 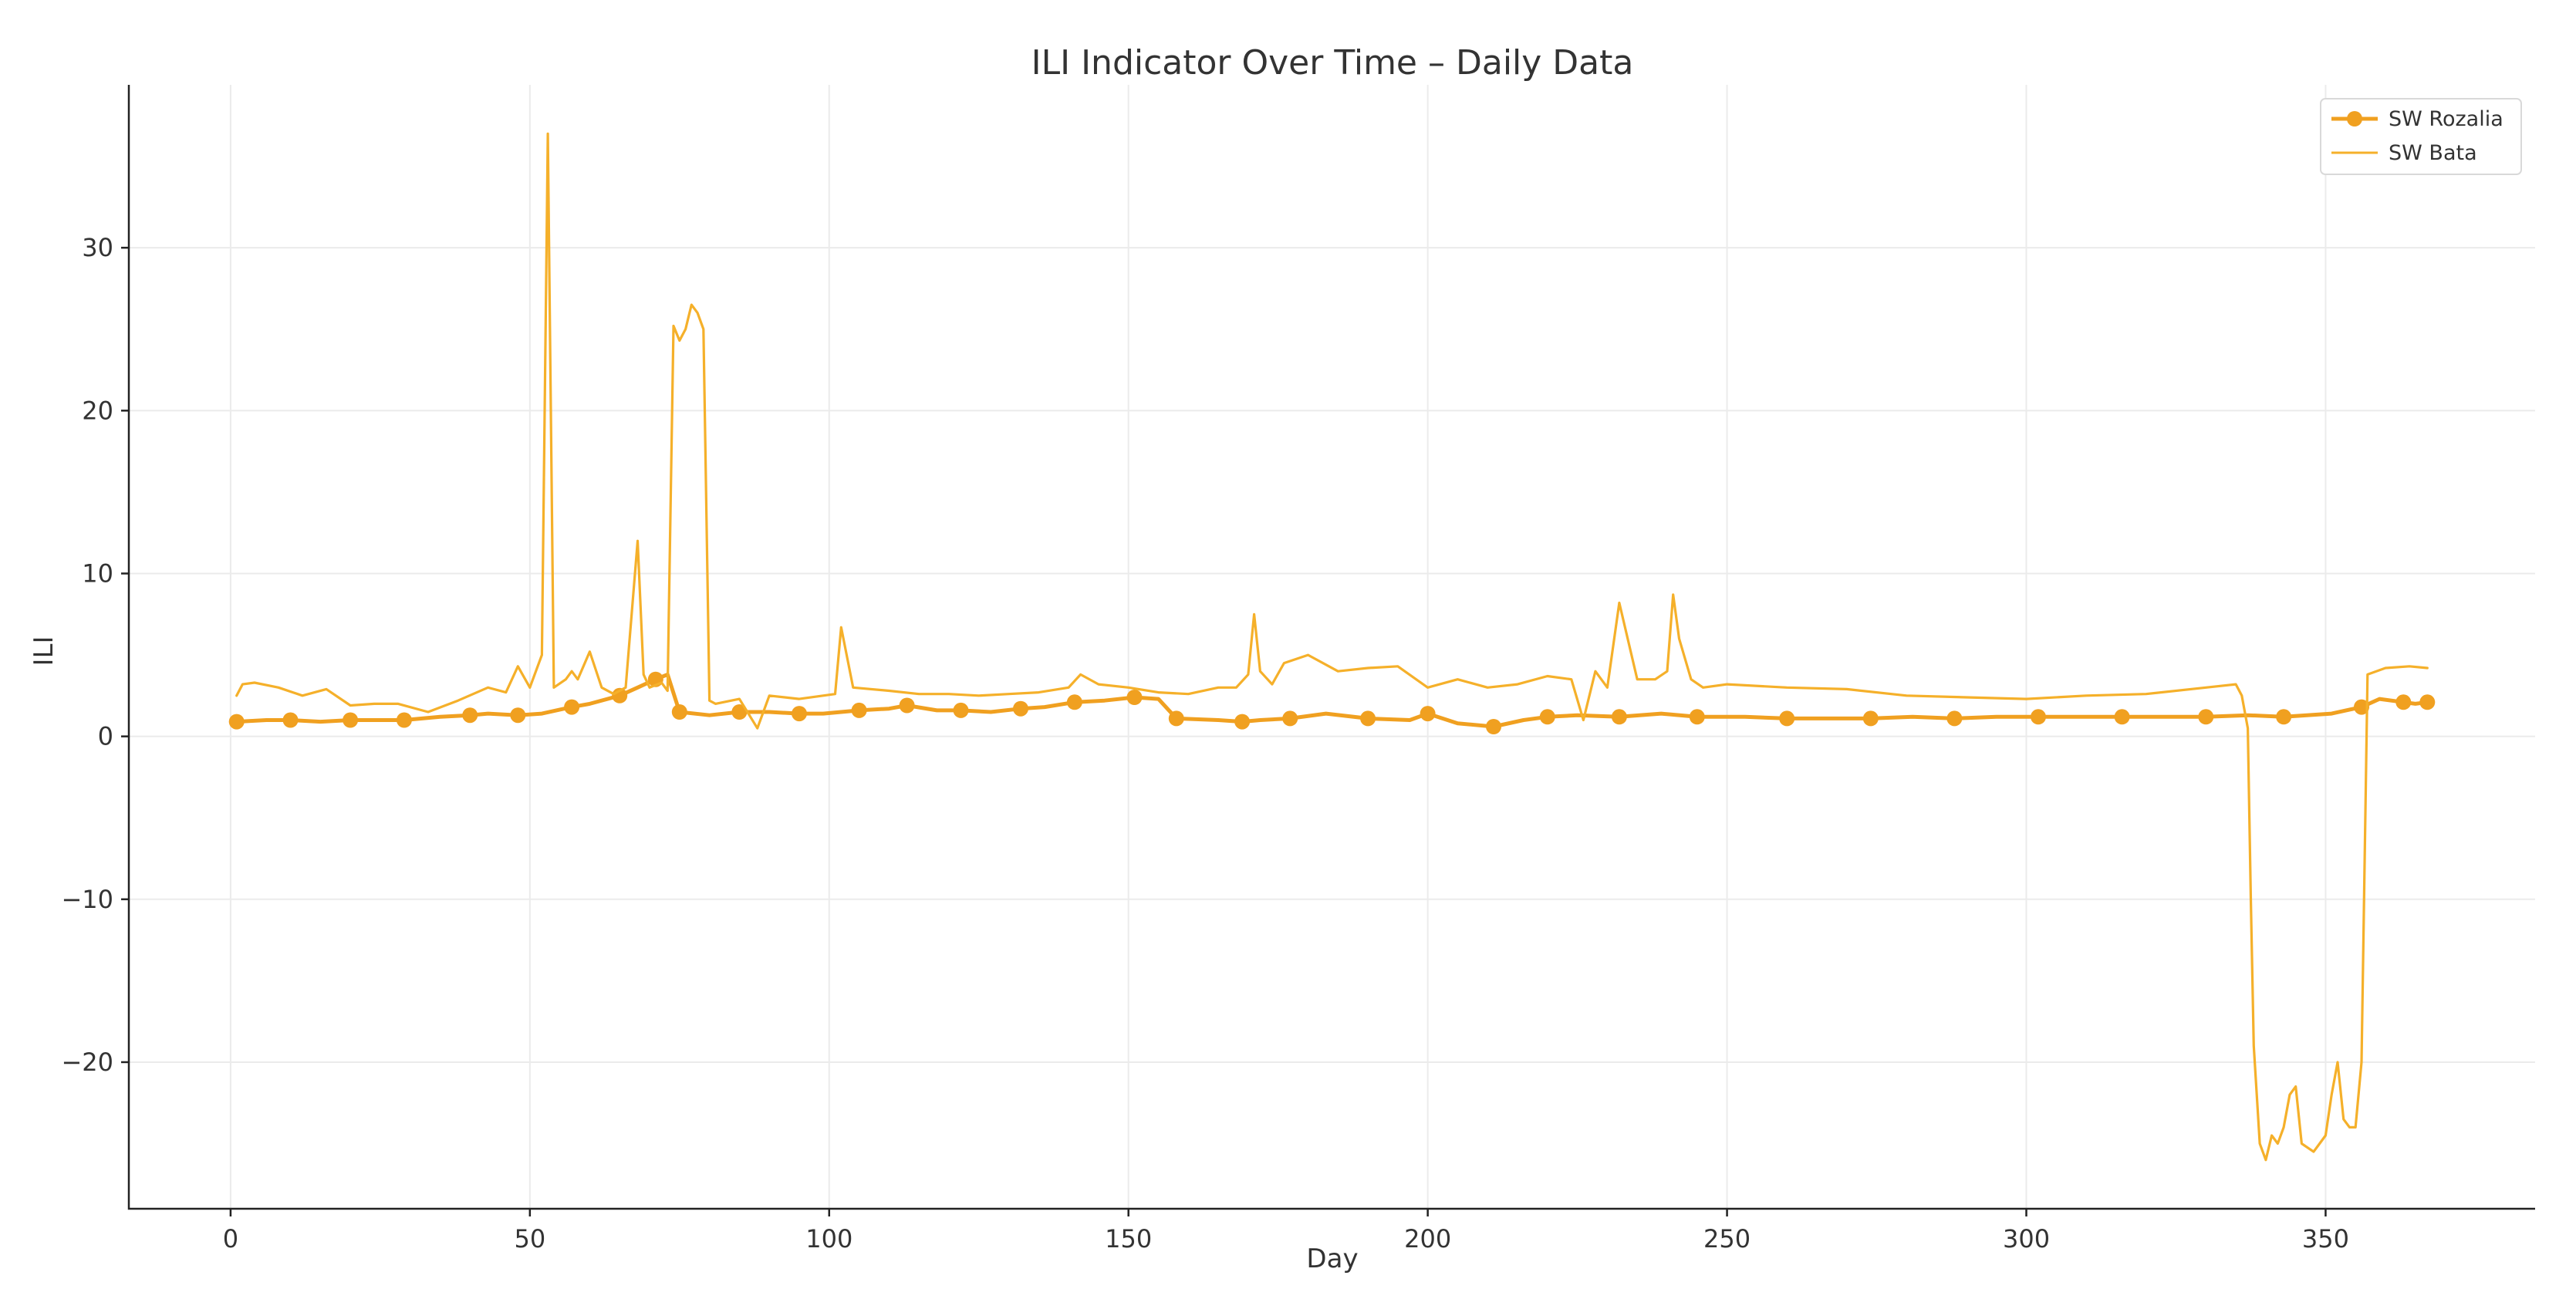 What do you see at coordinates (98, 410) in the screenshot?
I see `y-tick-label: 20` at bounding box center [98, 410].